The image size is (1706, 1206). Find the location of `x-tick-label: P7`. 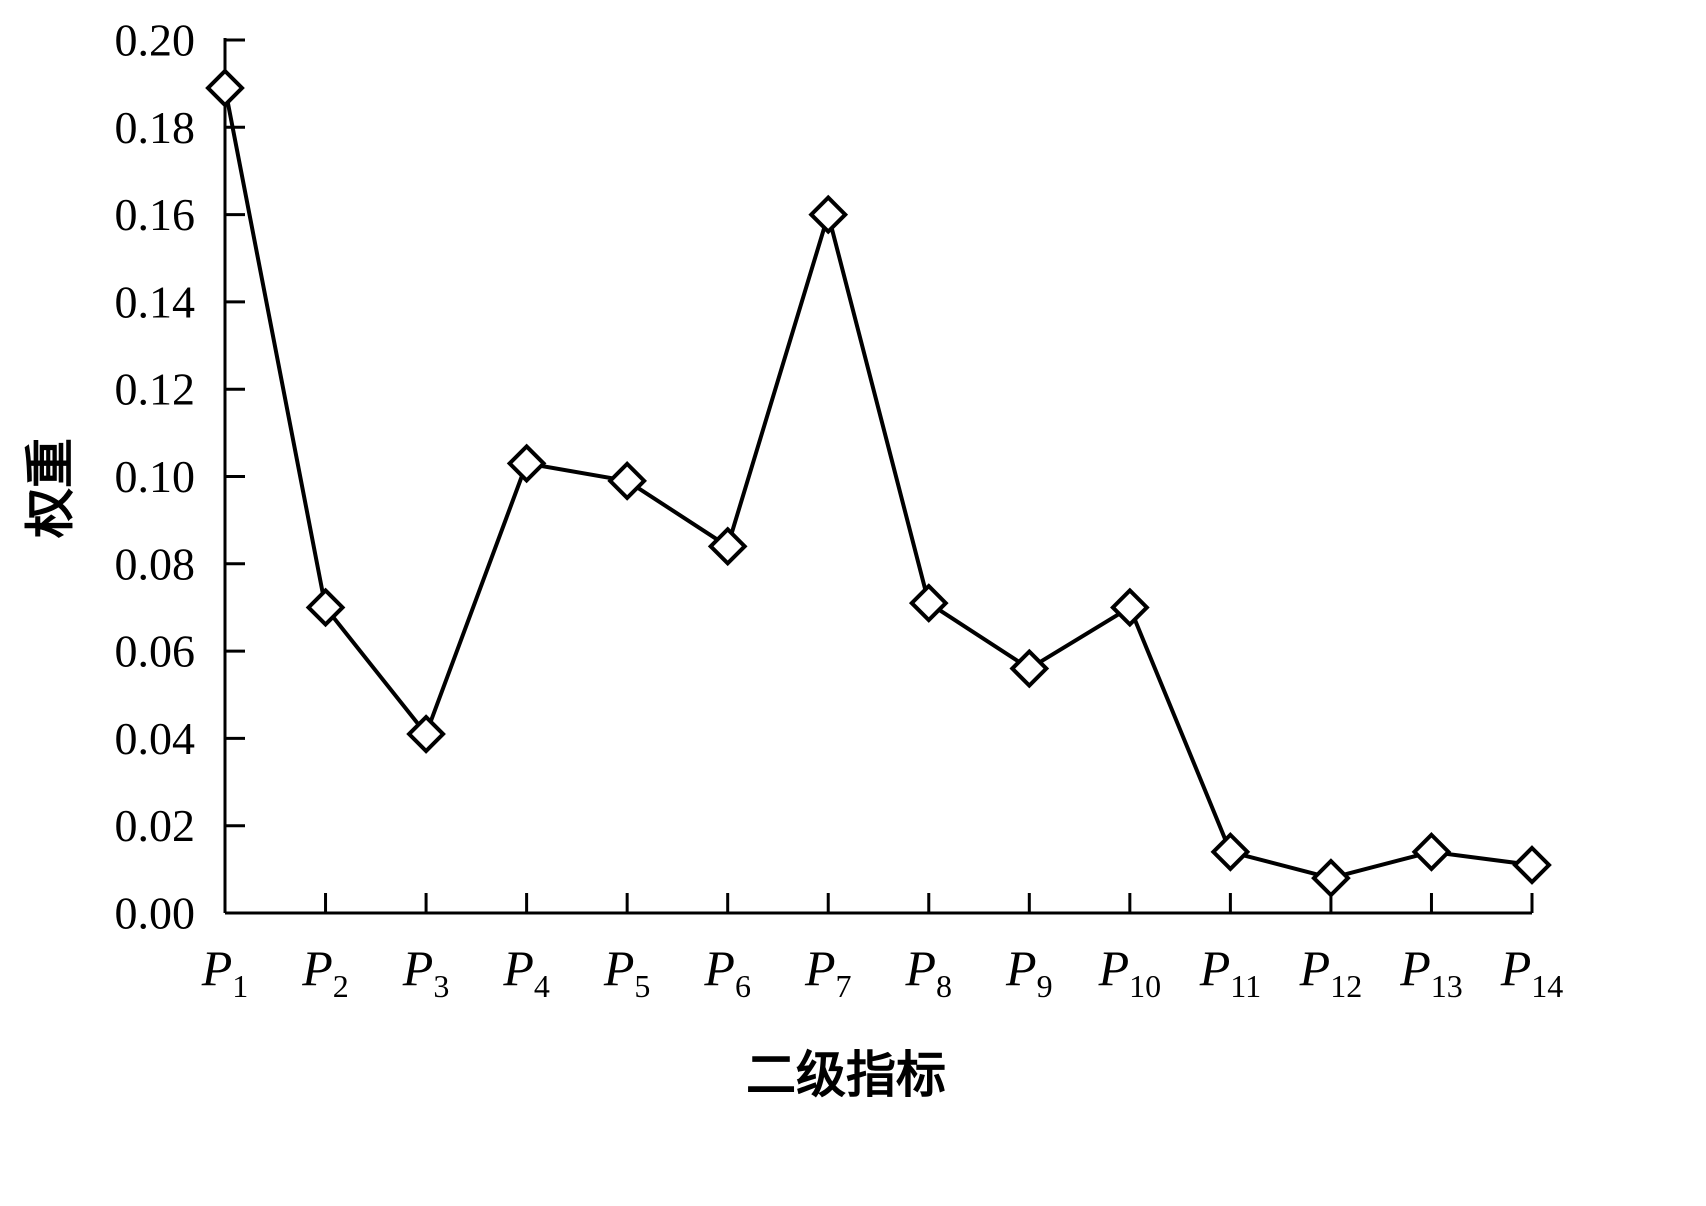

x-tick-label: P7 is located at coordinates (828, 972).